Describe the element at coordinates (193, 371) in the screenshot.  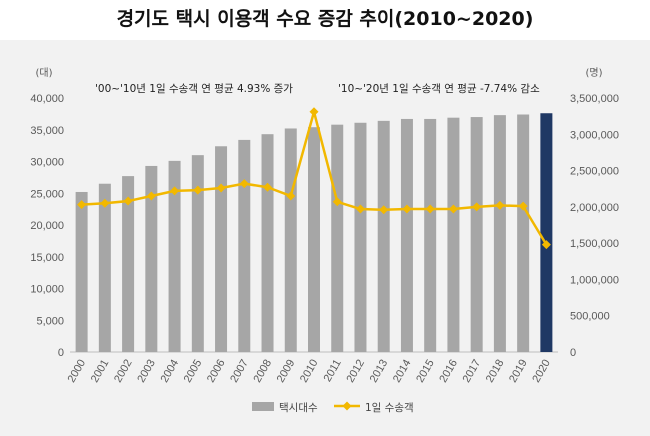
I see `x-tick-label: 2005` at that location.